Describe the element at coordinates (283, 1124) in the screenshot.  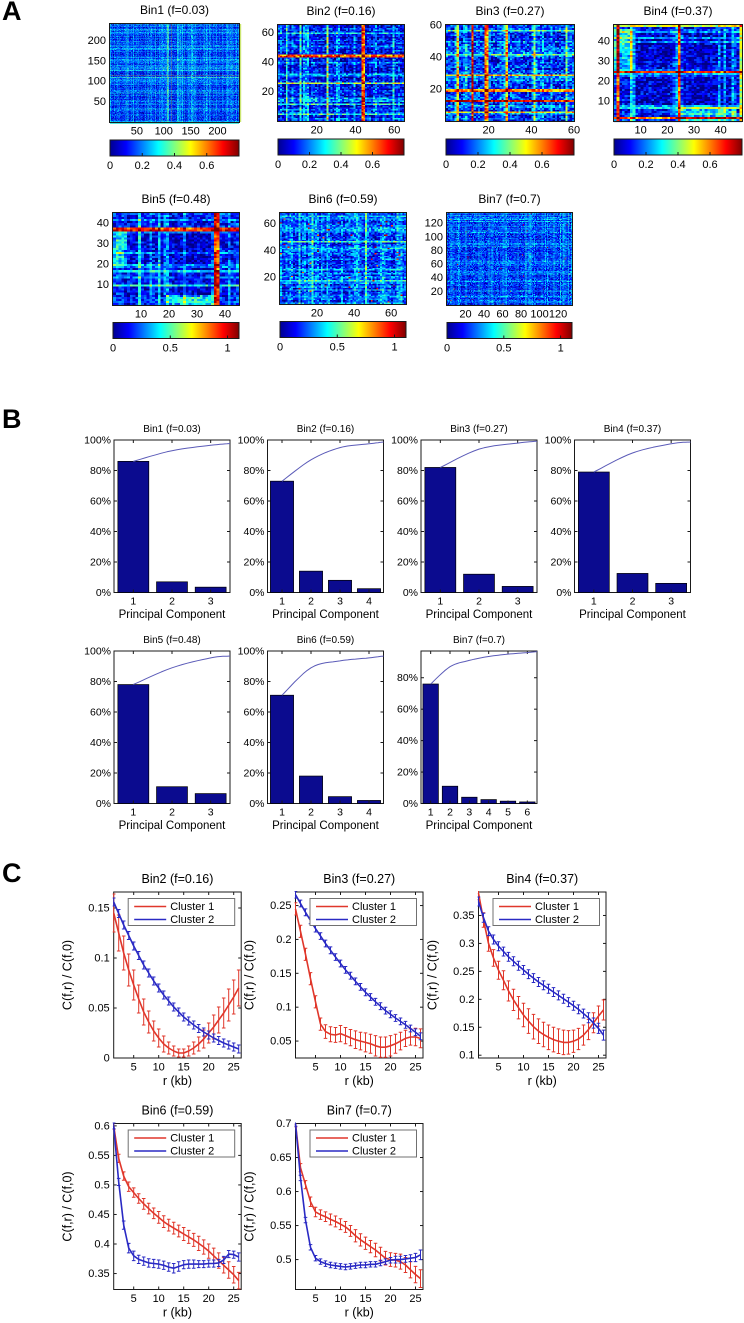
I see `svg-text: 0.7` at that location.